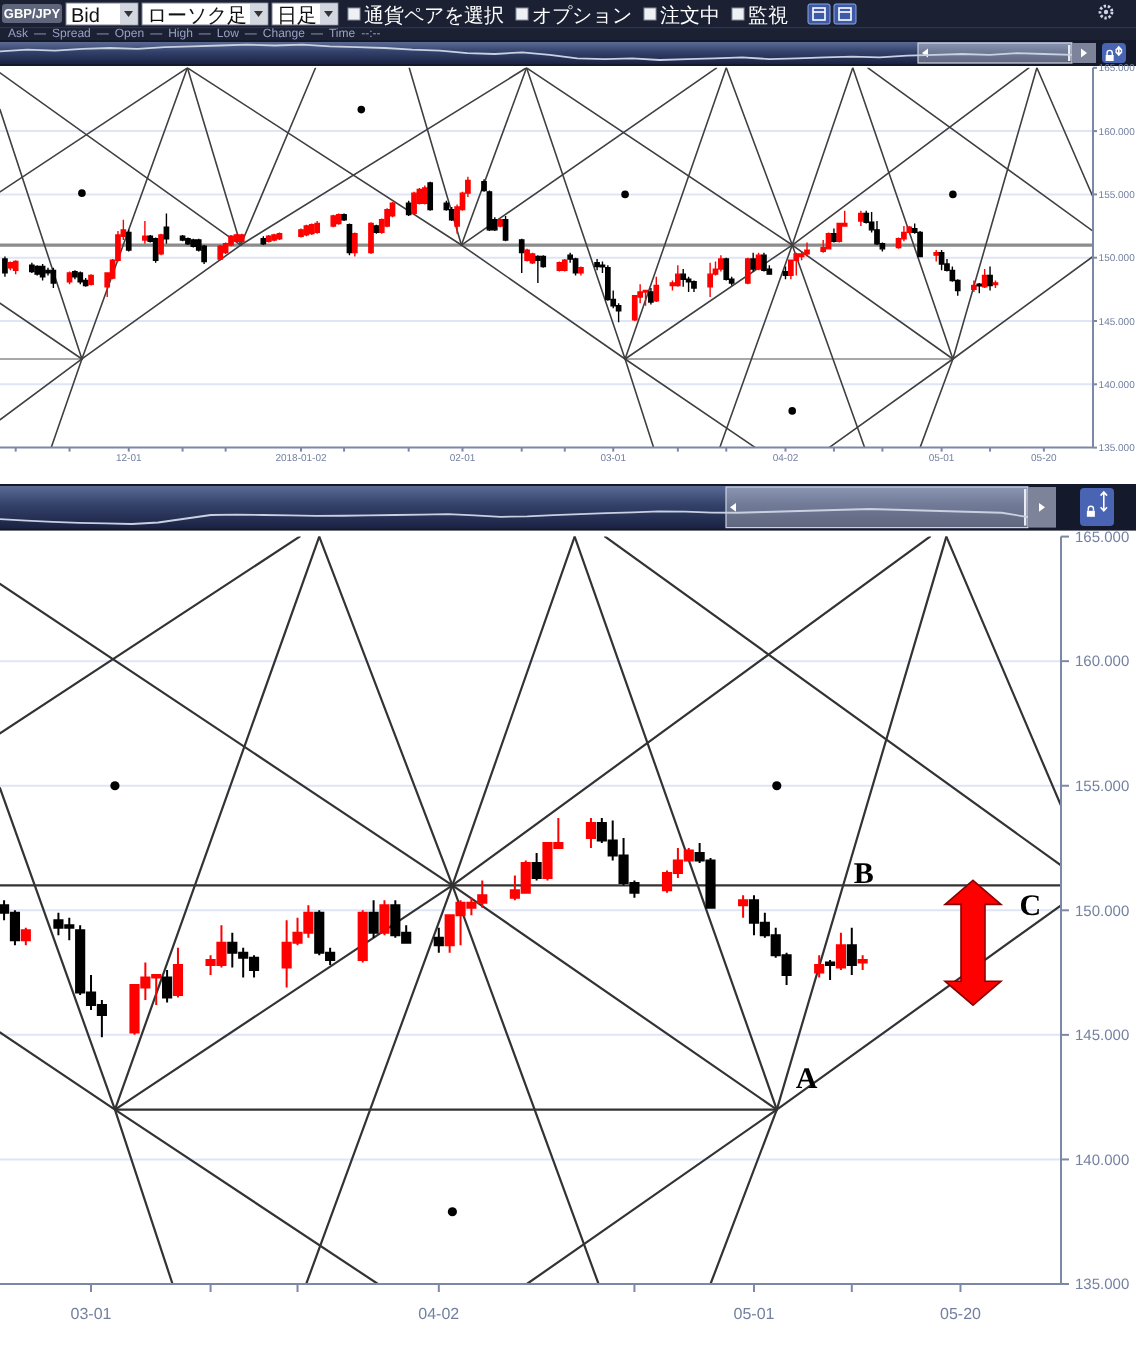 The image size is (1136, 1356). Describe the element at coordinates (863, 874) in the screenshot. I see `annotation: B` at that location.